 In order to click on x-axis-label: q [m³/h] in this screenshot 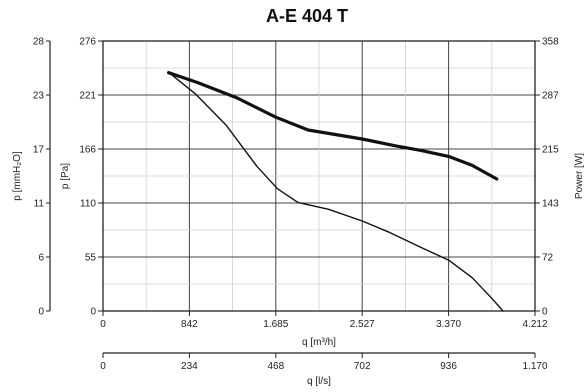, I will do `click(319, 342)`.